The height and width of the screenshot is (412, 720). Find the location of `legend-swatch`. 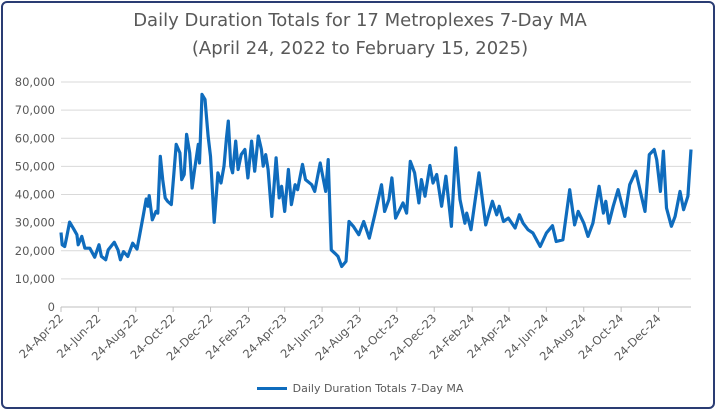

legend-swatch is located at coordinates (271, 388).